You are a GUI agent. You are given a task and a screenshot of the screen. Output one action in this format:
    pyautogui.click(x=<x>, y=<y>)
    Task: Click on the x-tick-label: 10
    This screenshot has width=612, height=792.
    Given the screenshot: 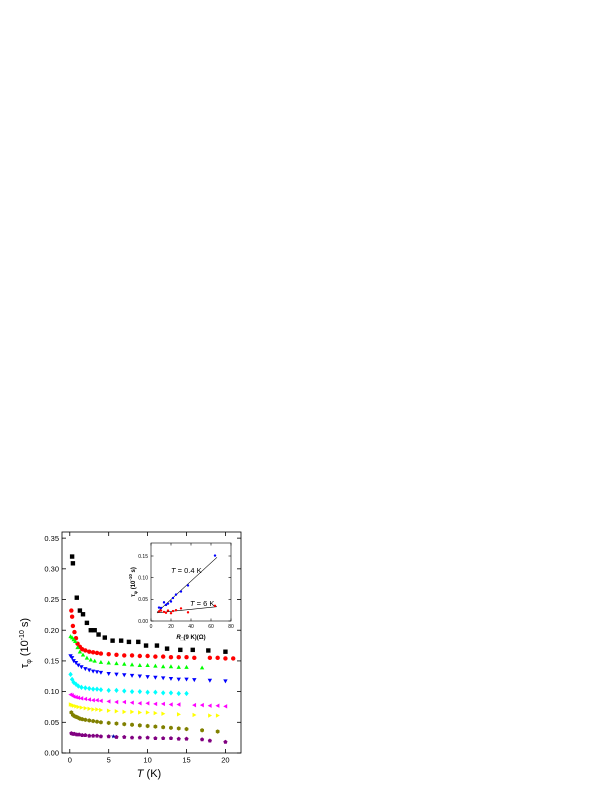 What is the action you would take?
    pyautogui.click(x=147, y=760)
    